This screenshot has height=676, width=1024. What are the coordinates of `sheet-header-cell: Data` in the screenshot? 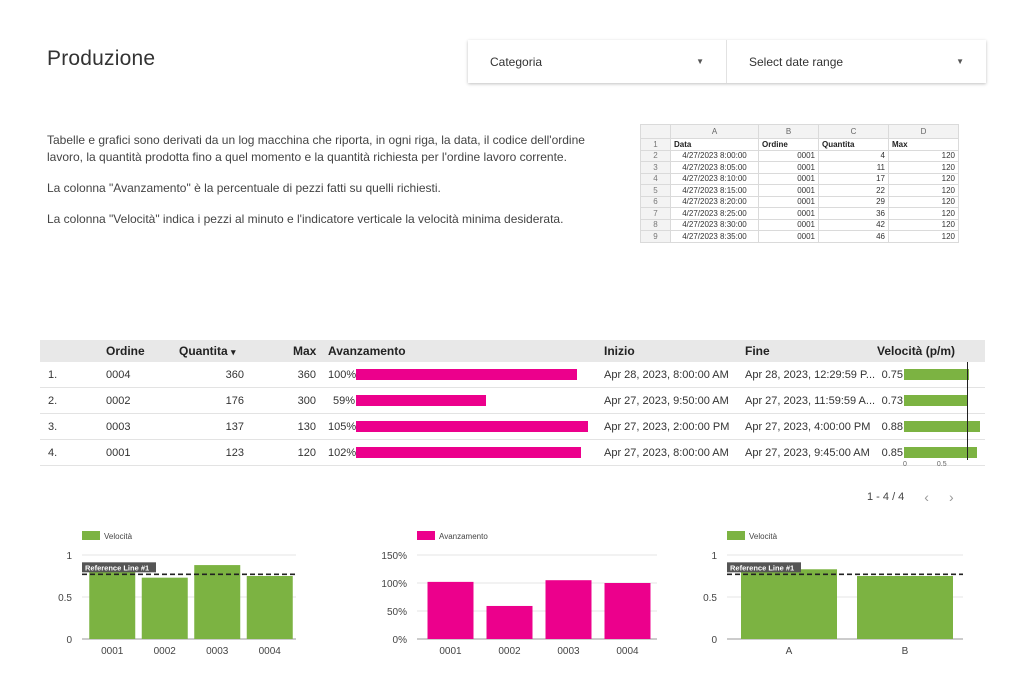 It's located at (714, 144).